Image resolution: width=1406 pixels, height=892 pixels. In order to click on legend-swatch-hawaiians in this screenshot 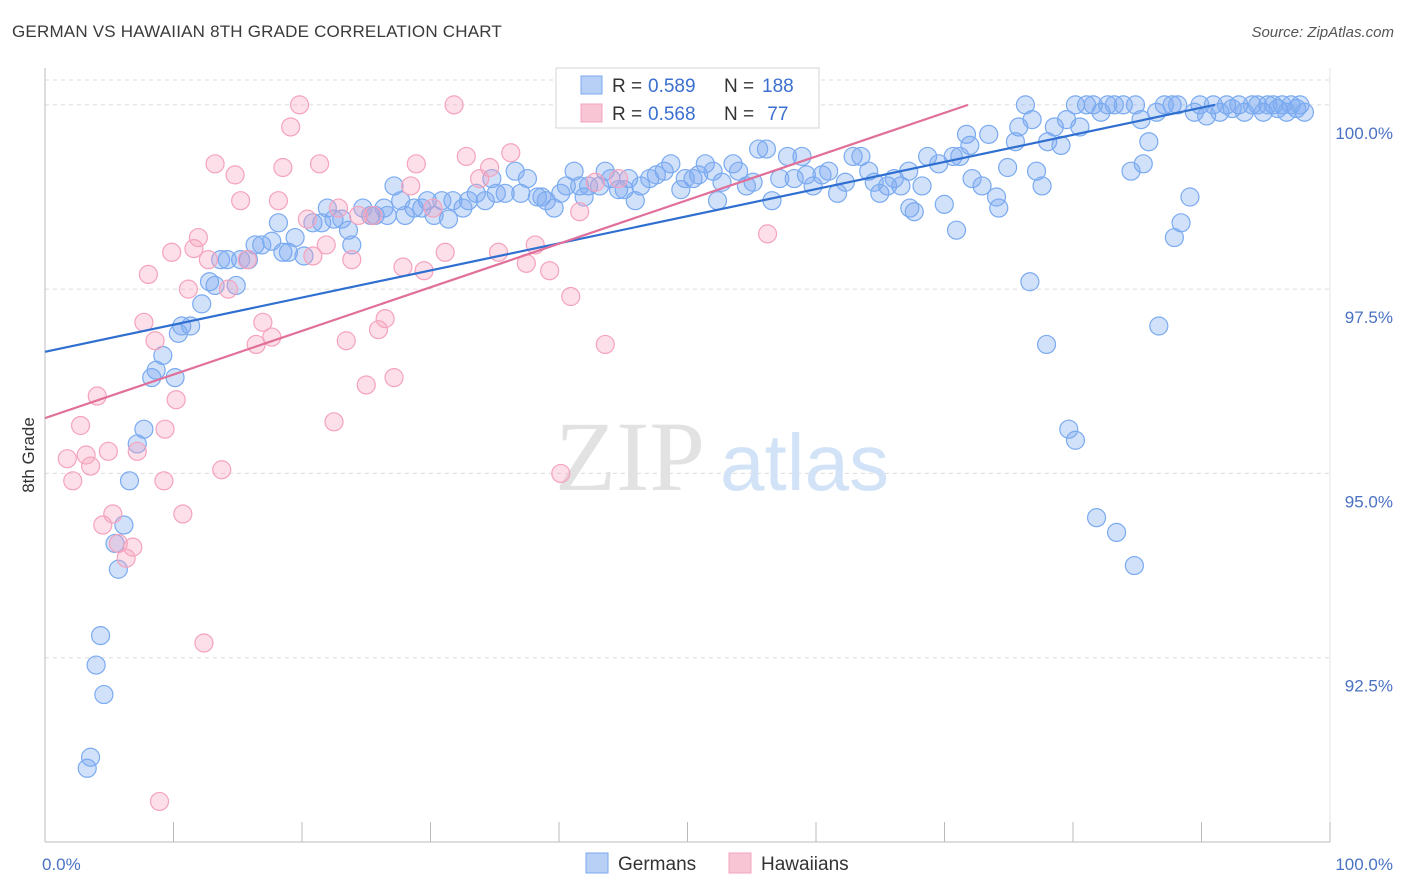, I will do `click(740, 863)`.